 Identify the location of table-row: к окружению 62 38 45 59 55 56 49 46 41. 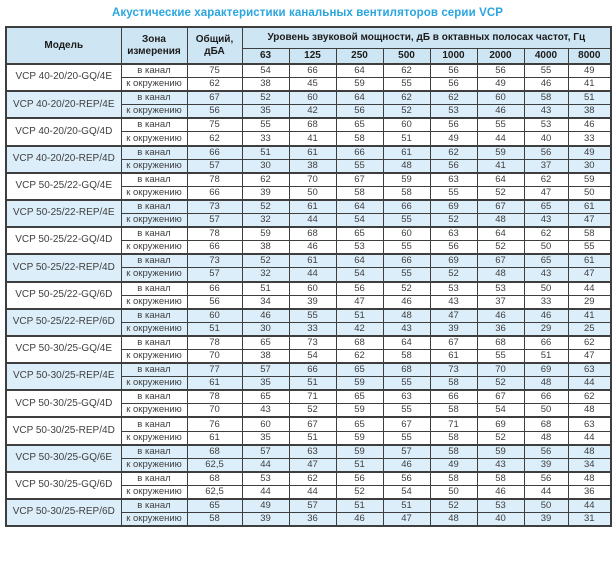
(309, 84).